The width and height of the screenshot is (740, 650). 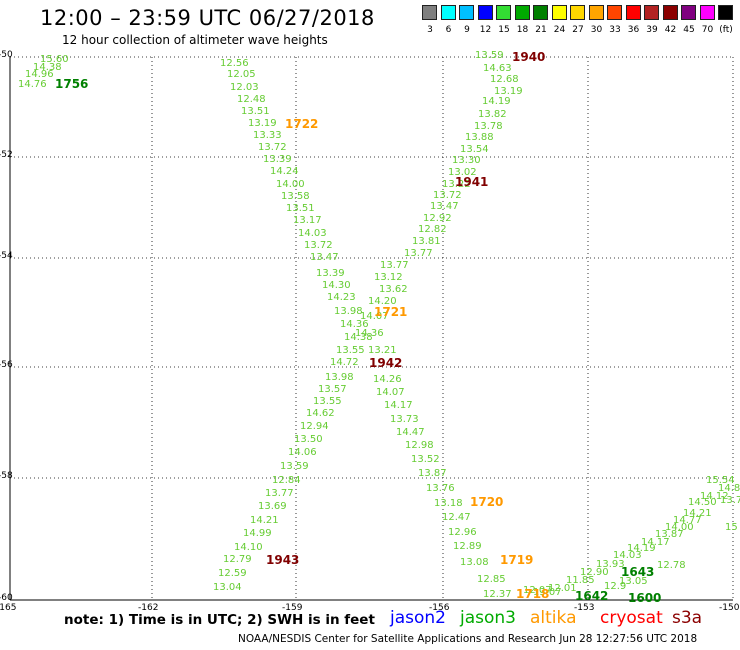 What do you see at coordinates (307, 220) in the screenshot?
I see `swh-value: 13.17` at bounding box center [307, 220].